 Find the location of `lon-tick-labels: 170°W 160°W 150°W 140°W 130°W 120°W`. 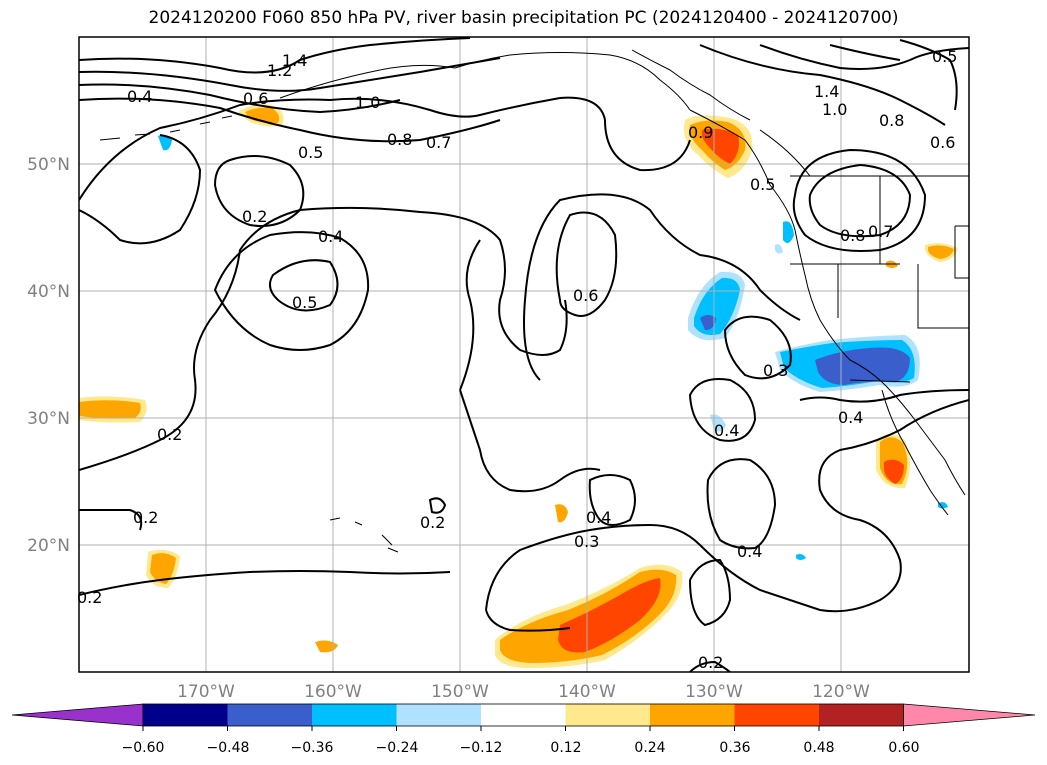

lon-tick-labels: 170°W 160°W 150°W 140°W 130°W 120°W is located at coordinates (523, 692).